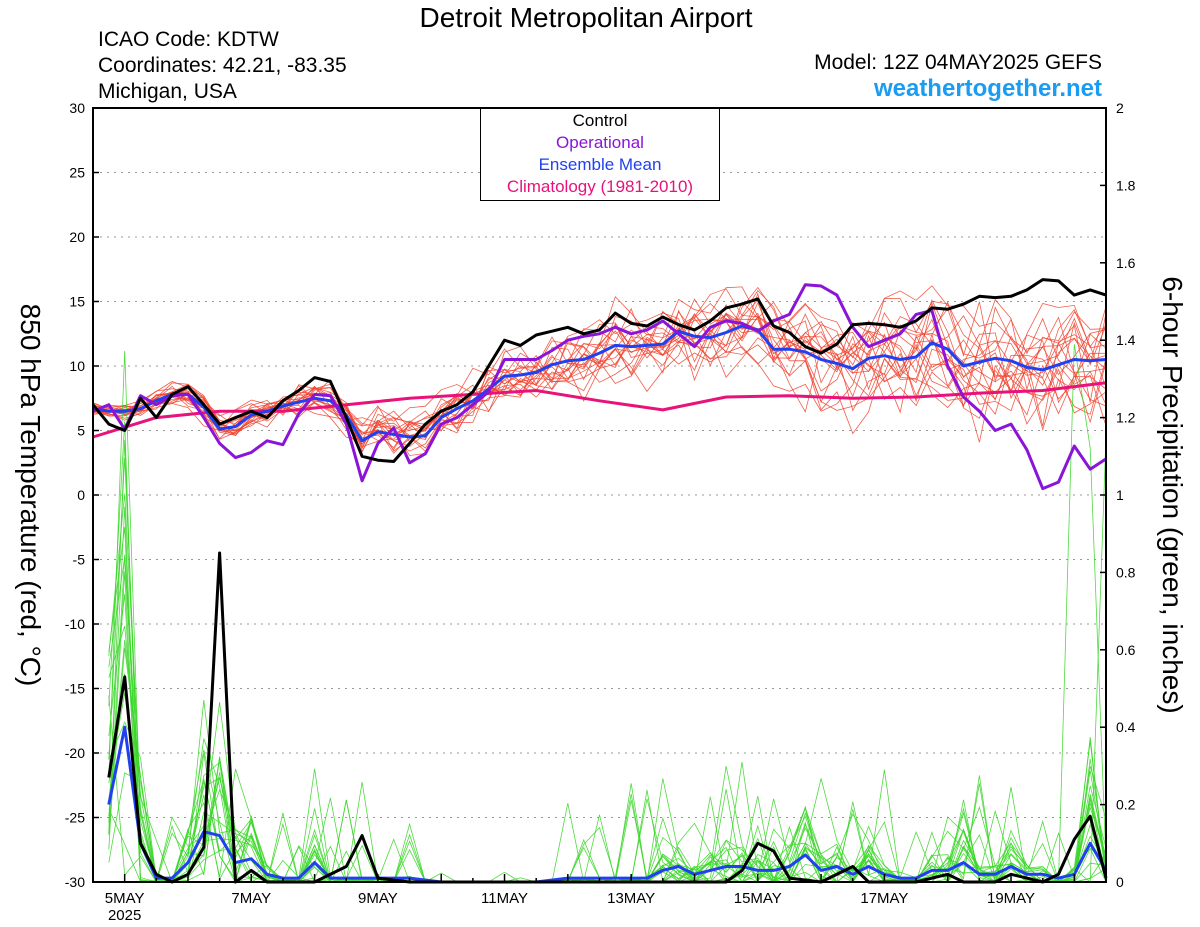 This screenshot has width=1200, height=927. Describe the element at coordinates (631, 898) in the screenshot. I see `x-tick-label: 13MAY` at that location.